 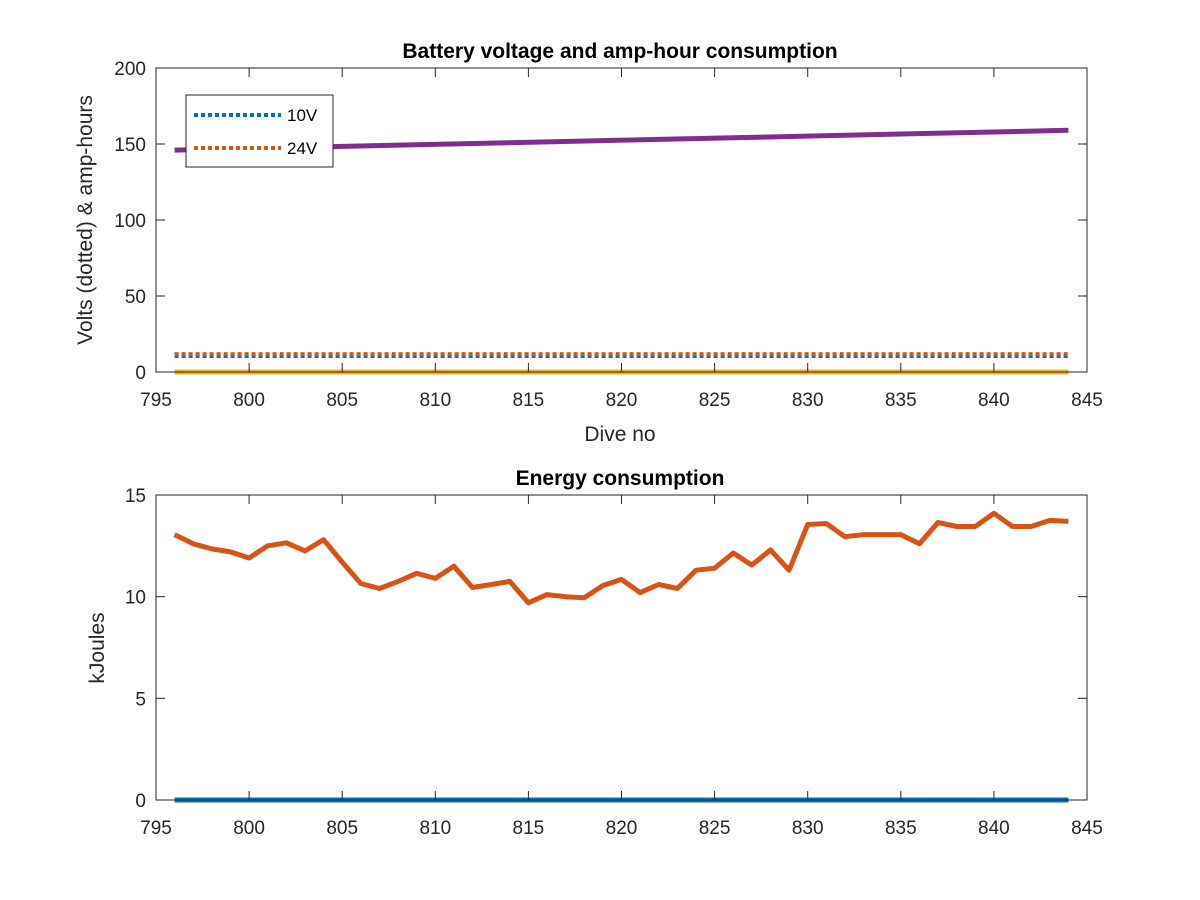 What do you see at coordinates (135, 496) in the screenshot?
I see `y-tick-label: 15` at bounding box center [135, 496].